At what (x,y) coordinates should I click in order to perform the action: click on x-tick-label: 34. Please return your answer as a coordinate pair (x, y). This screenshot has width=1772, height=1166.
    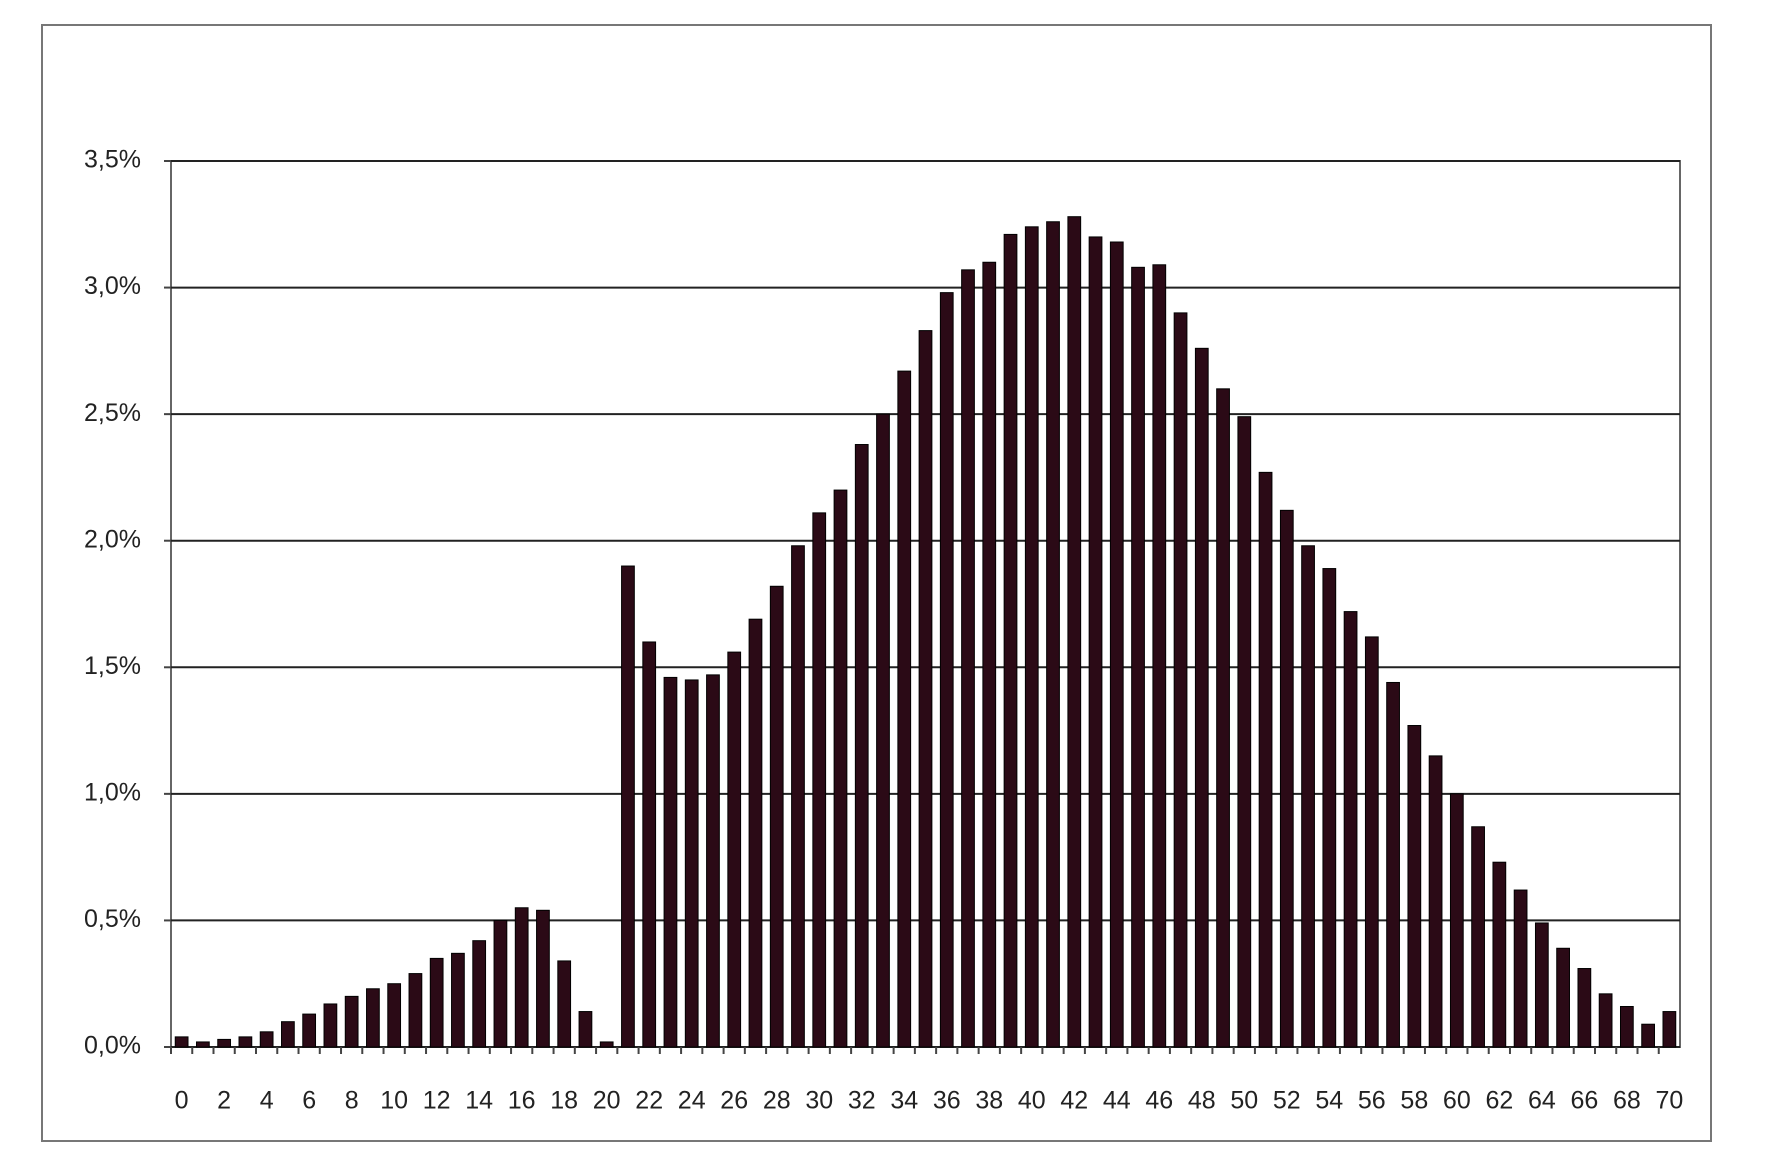
    Looking at the image, I should click on (904, 1101).